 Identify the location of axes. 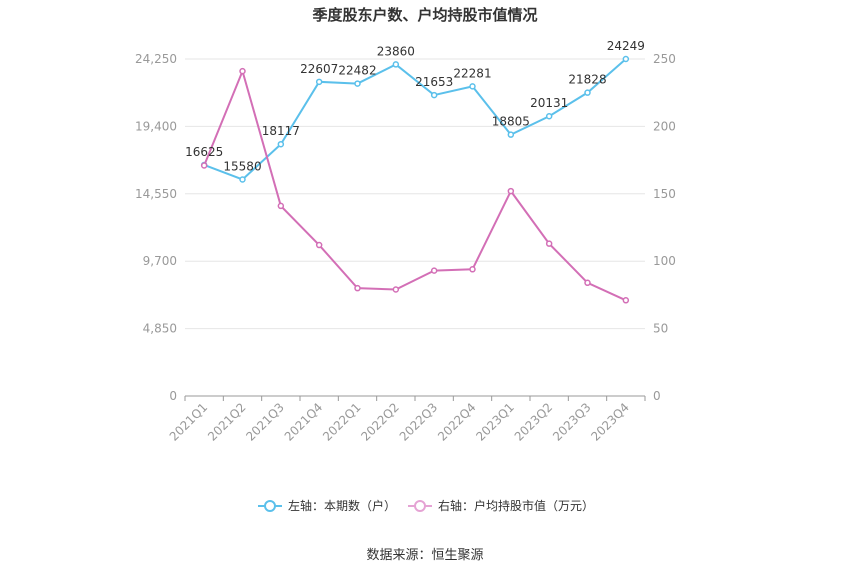
(415, 398).